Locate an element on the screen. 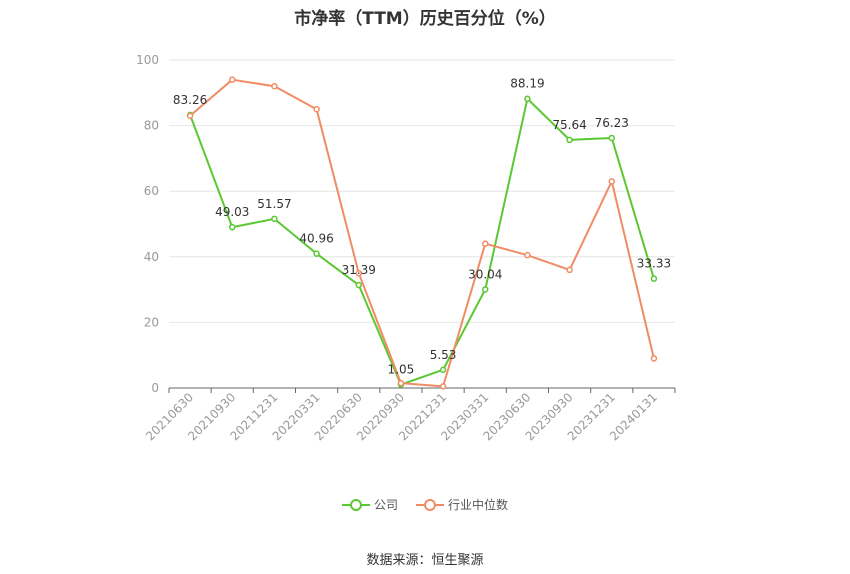 This screenshot has height=574, width=850. source-note: 数据来源：恒生聚源 is located at coordinates (425, 560).